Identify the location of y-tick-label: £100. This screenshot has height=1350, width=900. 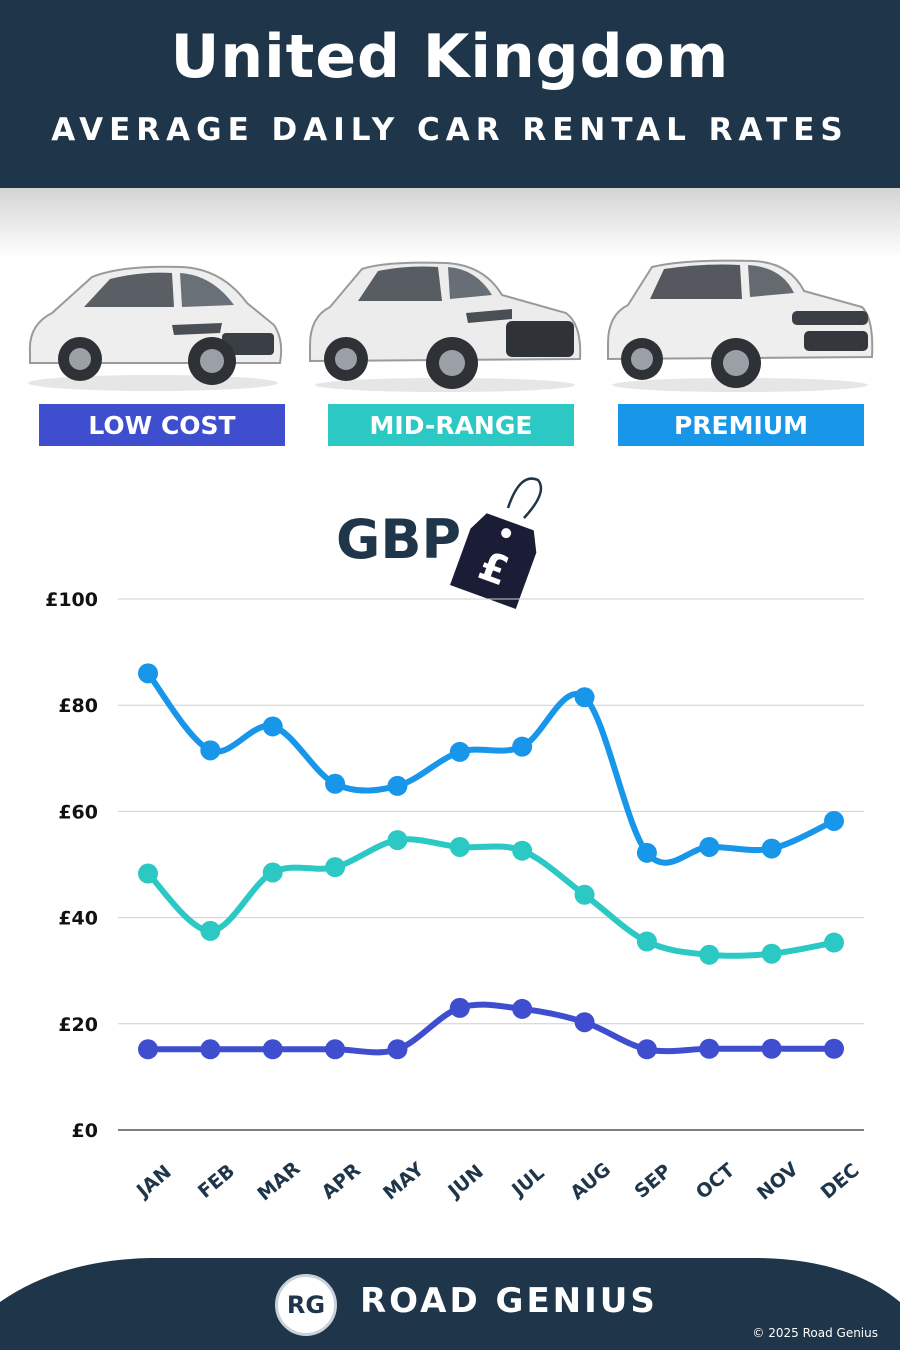
(71, 600).